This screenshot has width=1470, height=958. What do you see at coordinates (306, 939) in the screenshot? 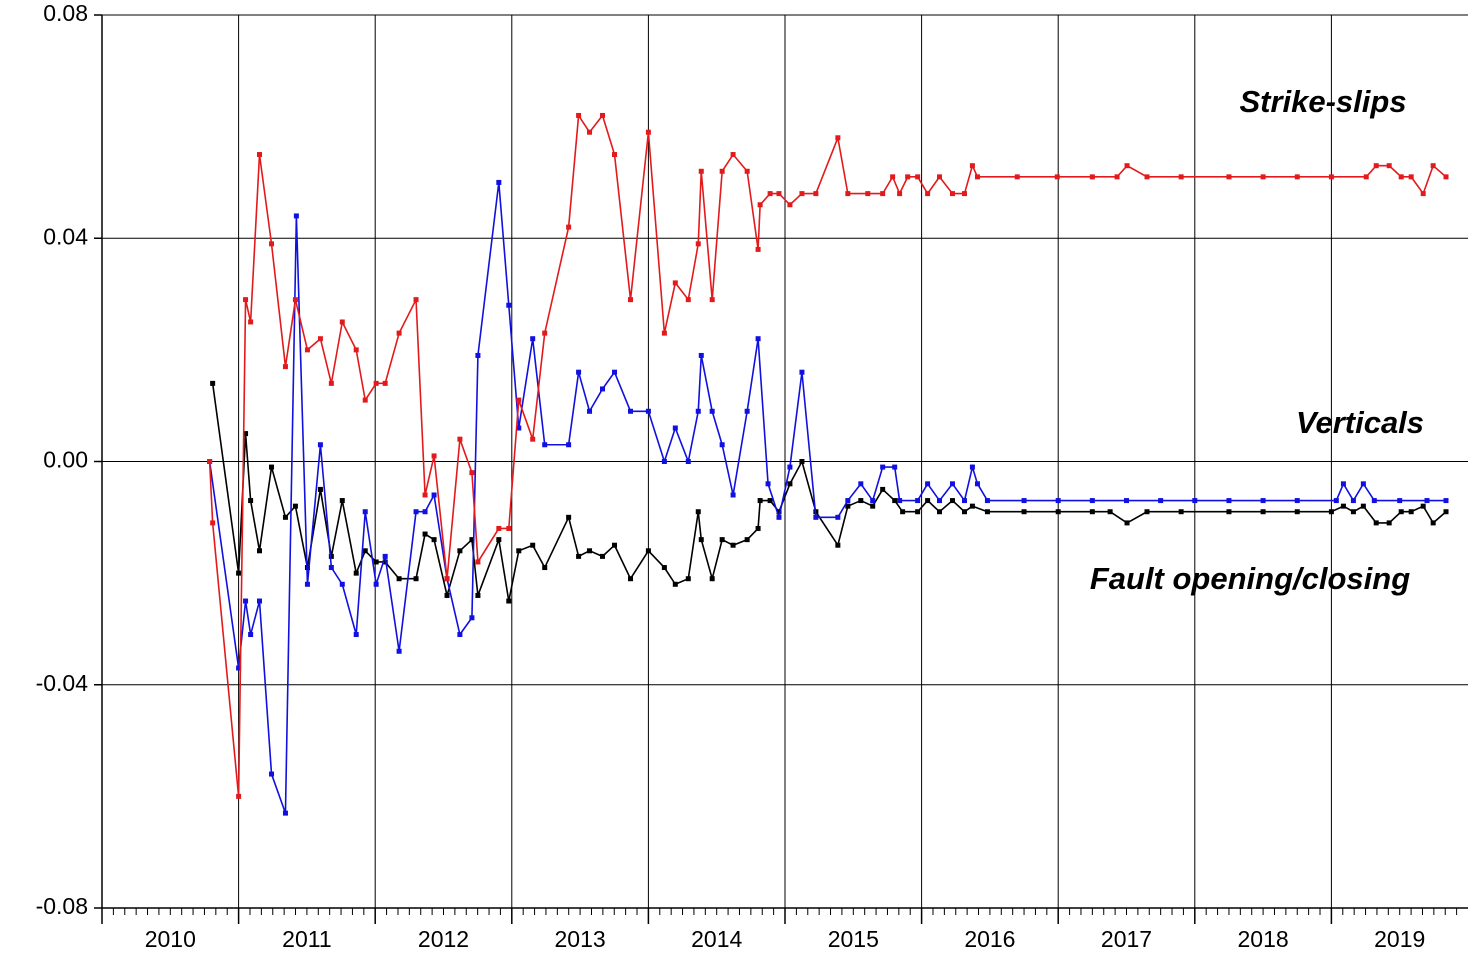
I see `x-tick-label: 2011` at bounding box center [306, 939].